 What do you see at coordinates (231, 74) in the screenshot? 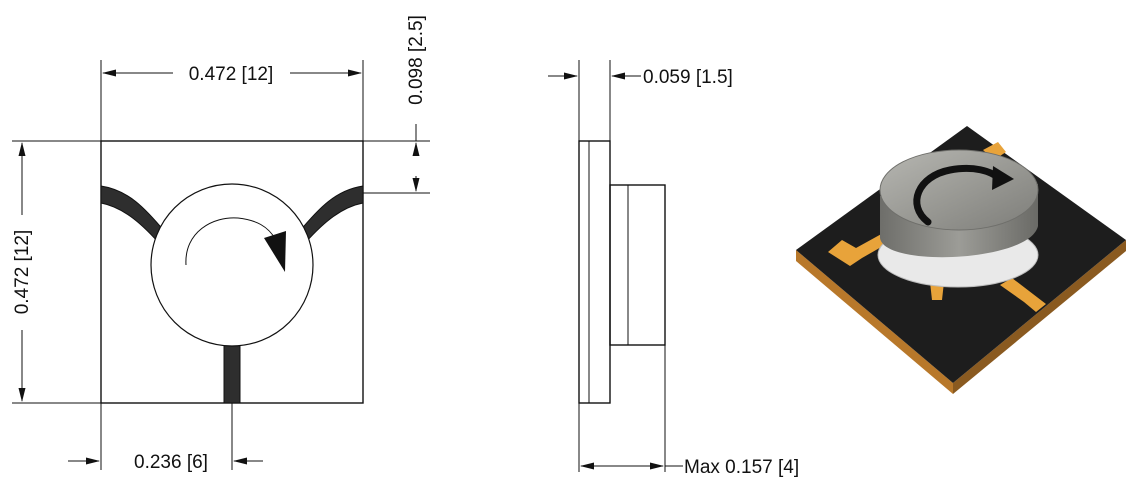
I see `dim-width-label: 0.472 [12]` at bounding box center [231, 74].